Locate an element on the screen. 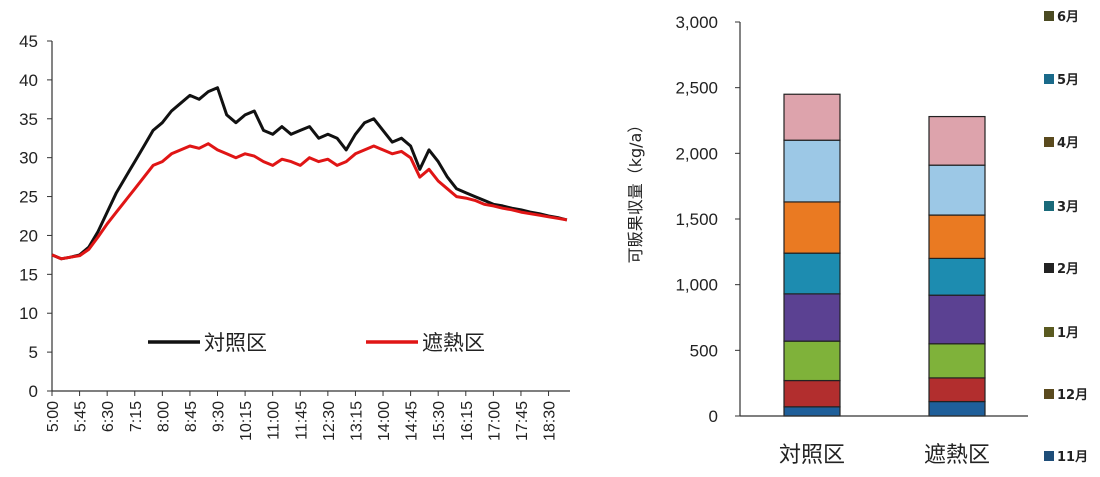 This screenshot has width=1100, height=477. y-tick-label: 1,000 is located at coordinates (696, 285).